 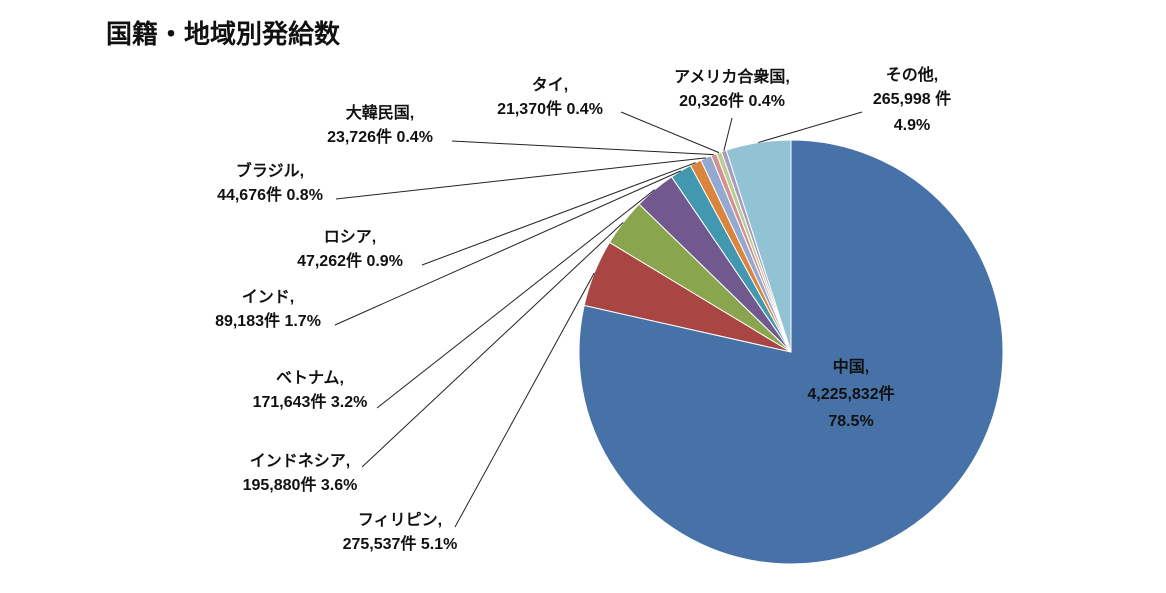 What do you see at coordinates (550, 85) in the screenshot?
I see `slice-label-8-name: タイ,` at bounding box center [550, 85].